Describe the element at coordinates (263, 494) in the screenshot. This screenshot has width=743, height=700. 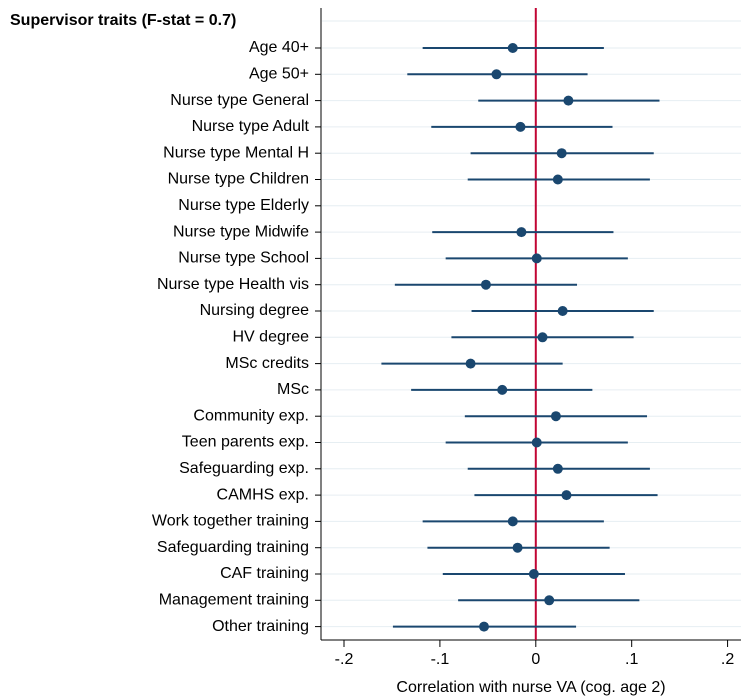
I see `y-tick-label: CAMHS exp.` at that location.